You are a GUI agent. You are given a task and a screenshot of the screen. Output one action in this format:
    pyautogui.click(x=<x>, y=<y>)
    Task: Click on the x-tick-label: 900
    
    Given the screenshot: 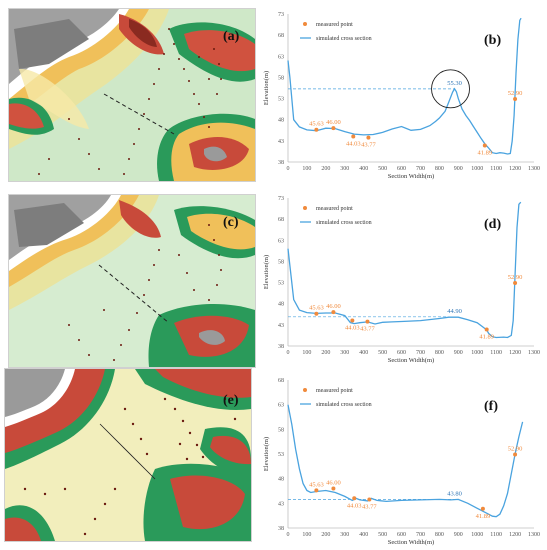 What is the action you would take?
    pyautogui.click(x=458, y=353)
    